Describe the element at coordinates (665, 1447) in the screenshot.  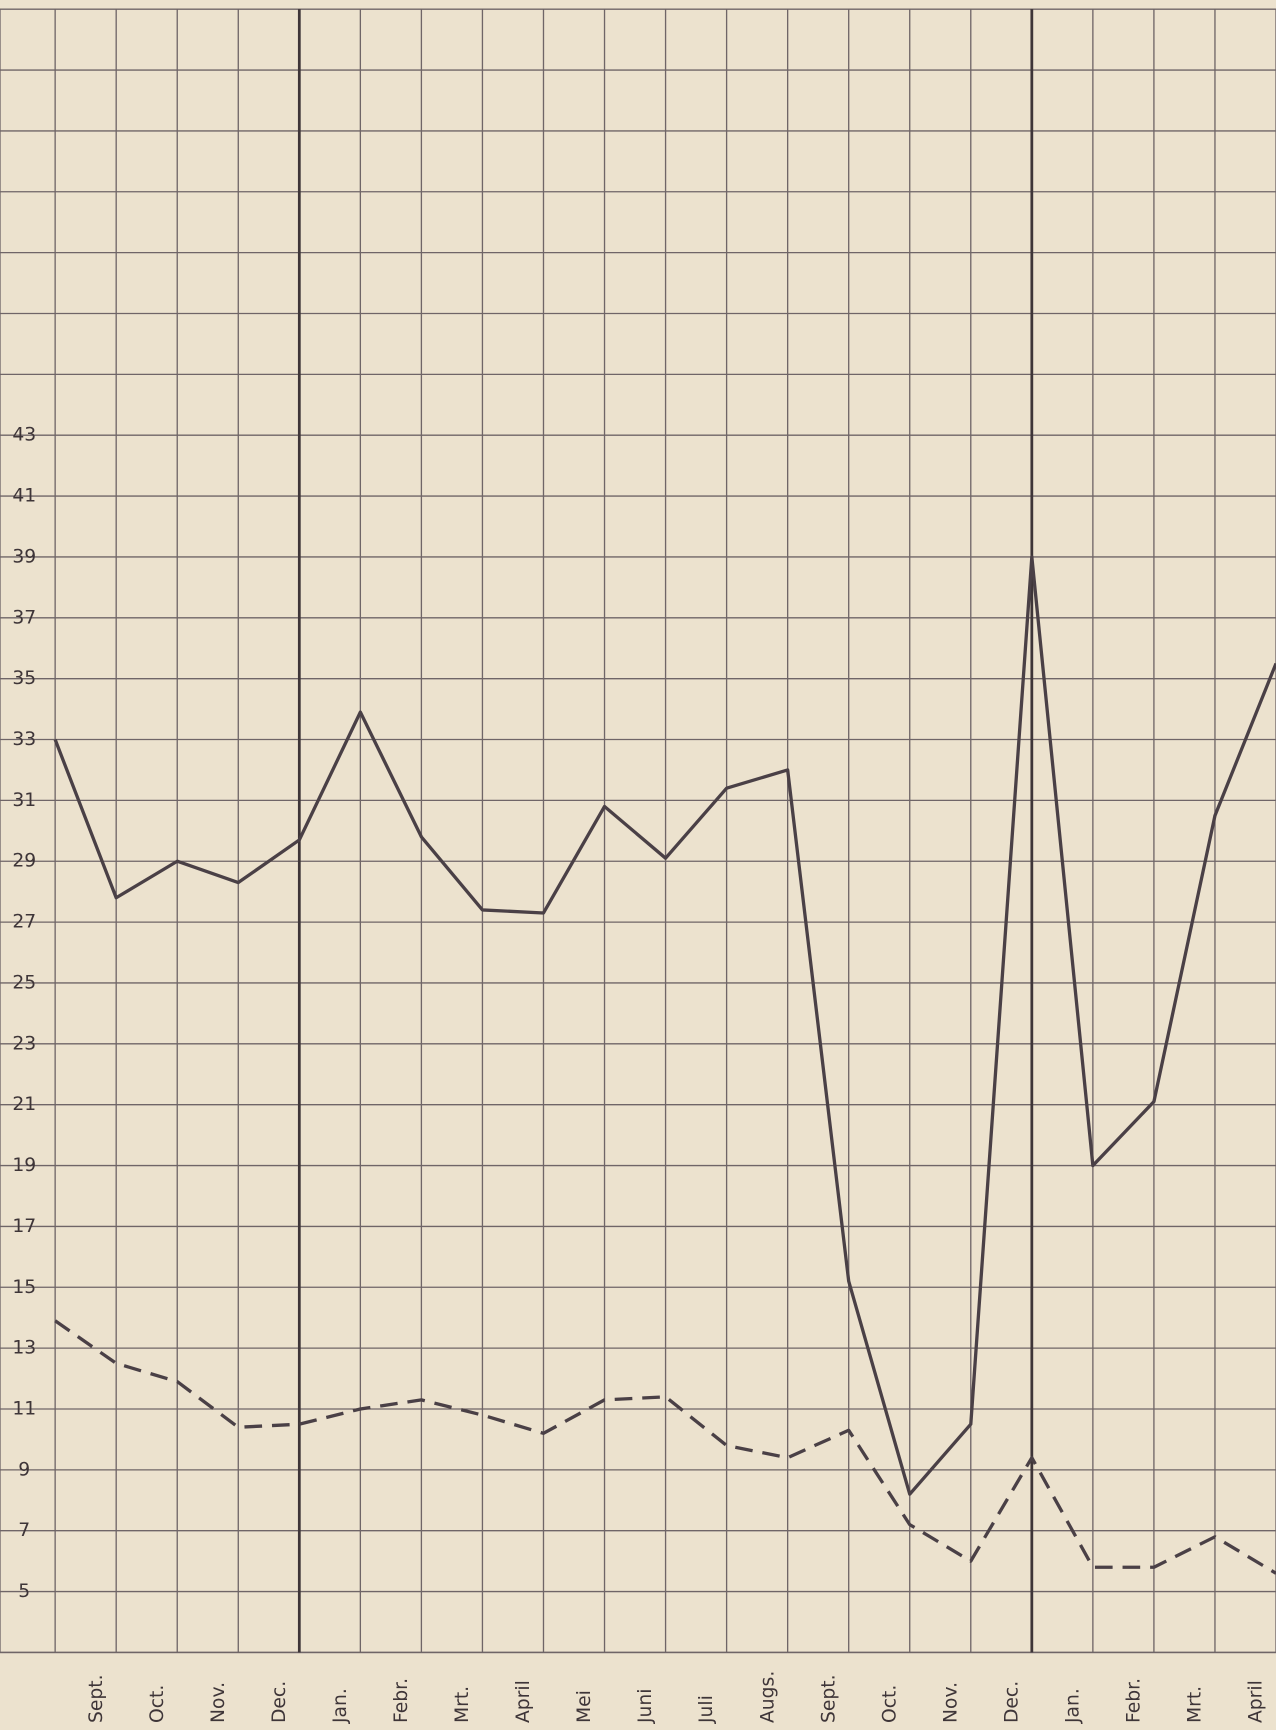
I see `series-line` at that location.